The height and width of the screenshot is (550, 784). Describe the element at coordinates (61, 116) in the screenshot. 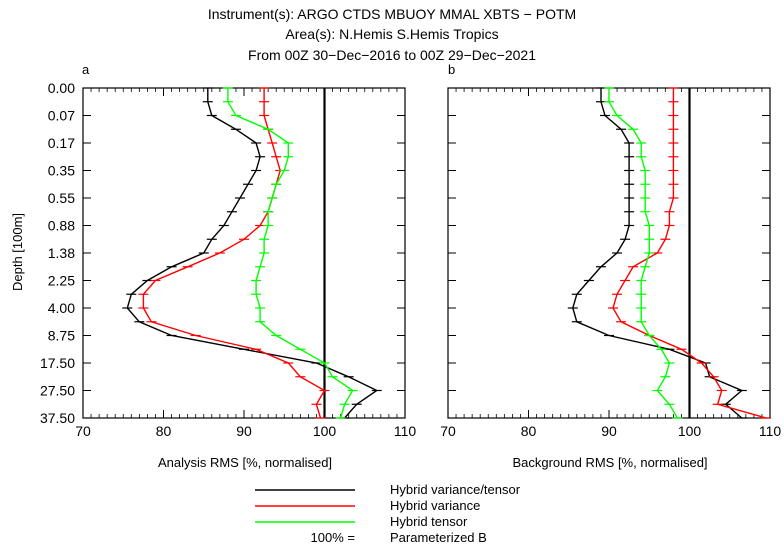

I see `y-tick-label: 0.07` at that location.